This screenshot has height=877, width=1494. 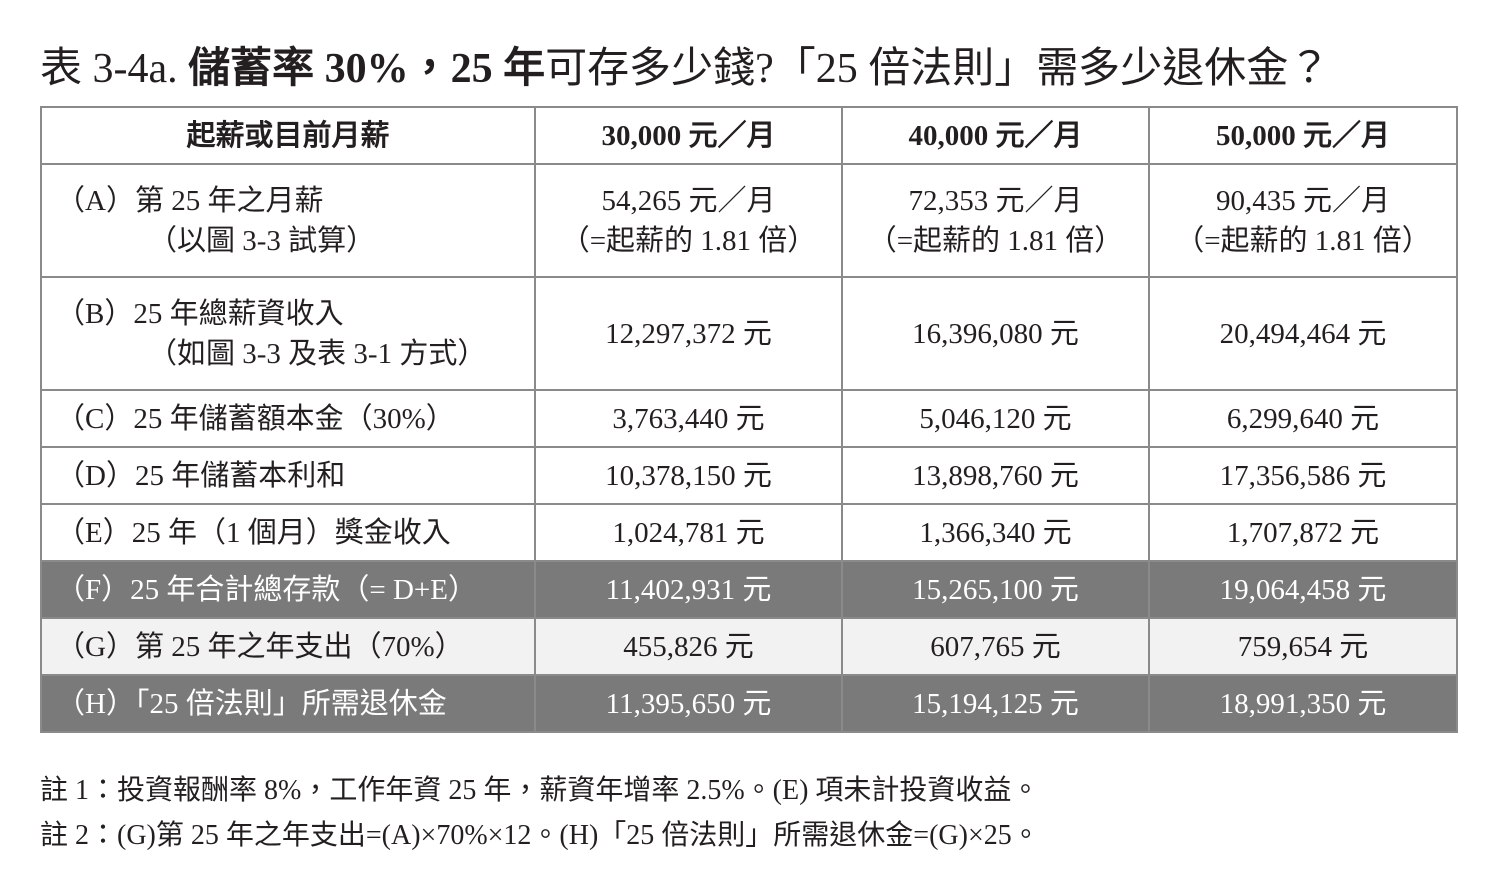 I want to click on row-label: （F）25 年合計總存款（= D+E）, so click(x=288, y=589).